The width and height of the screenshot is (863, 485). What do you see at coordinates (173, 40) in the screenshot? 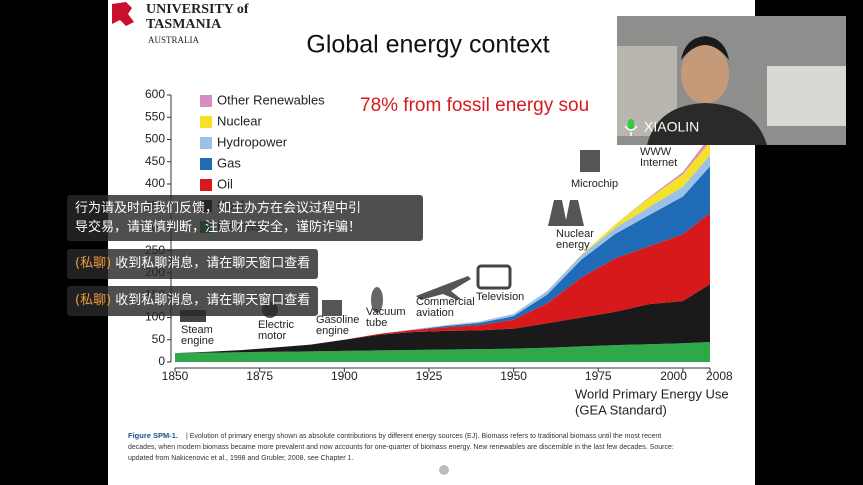
I see `logo-text: AUSTRALIA` at bounding box center [173, 40].